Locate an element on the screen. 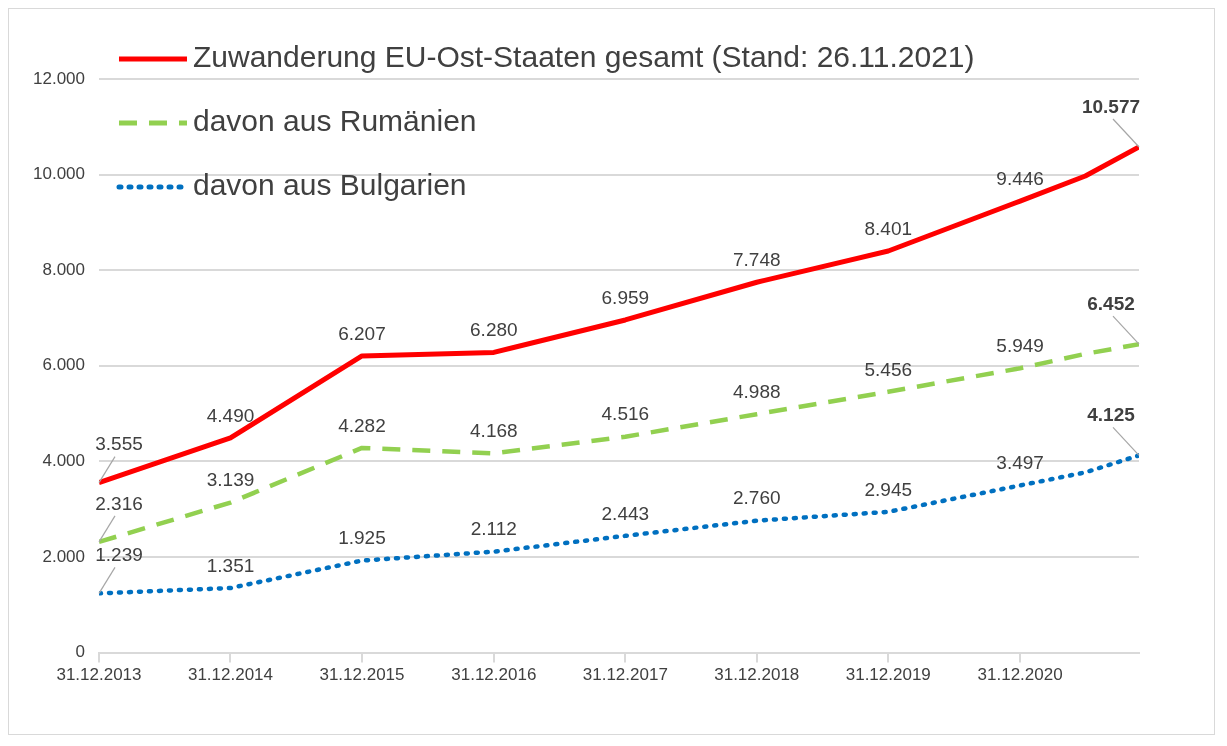 Image resolution: width=1227 pixels, height=746 pixels. data-label: 4.168 is located at coordinates (494, 431).